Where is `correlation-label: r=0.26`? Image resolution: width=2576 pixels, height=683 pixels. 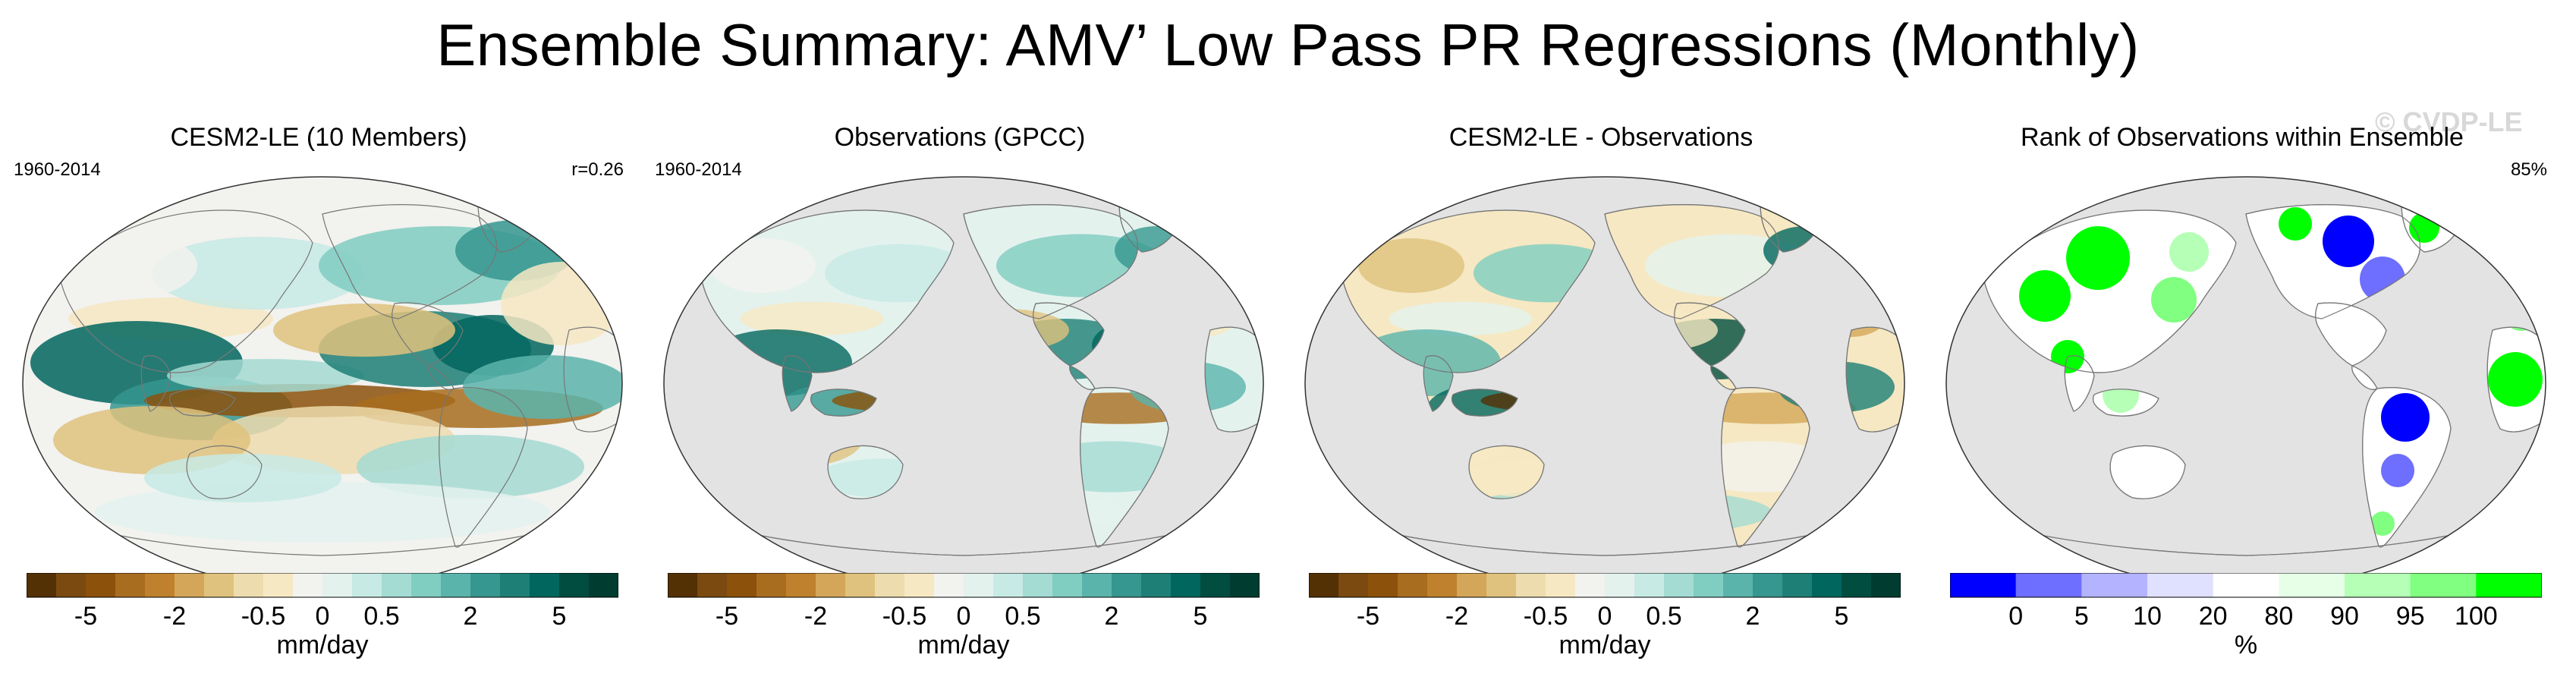
correlation-label: r=0.26 is located at coordinates (597, 169).